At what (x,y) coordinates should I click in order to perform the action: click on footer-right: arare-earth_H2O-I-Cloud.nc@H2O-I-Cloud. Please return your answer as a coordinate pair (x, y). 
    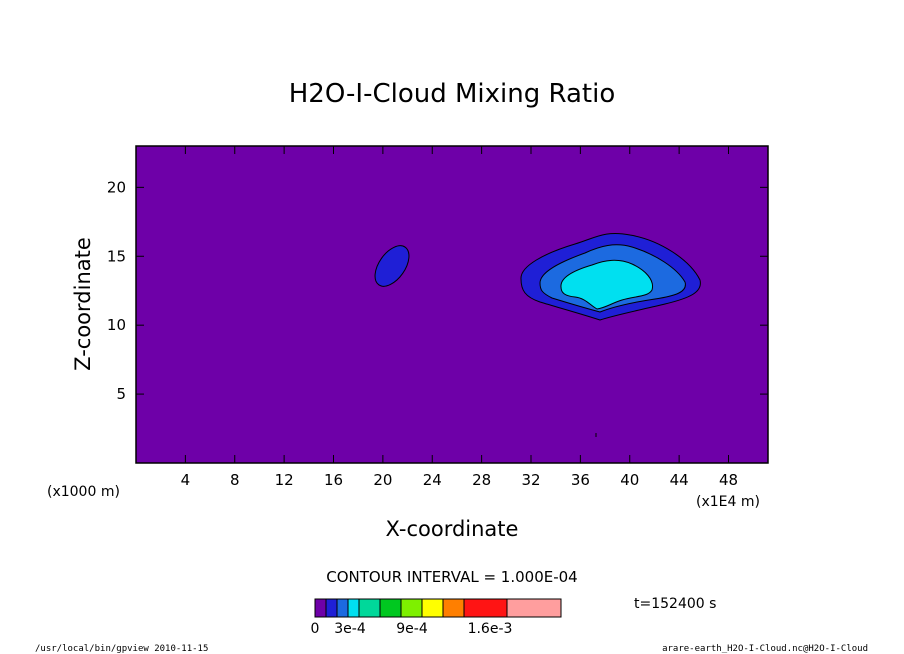
    Looking at the image, I should click on (765, 649).